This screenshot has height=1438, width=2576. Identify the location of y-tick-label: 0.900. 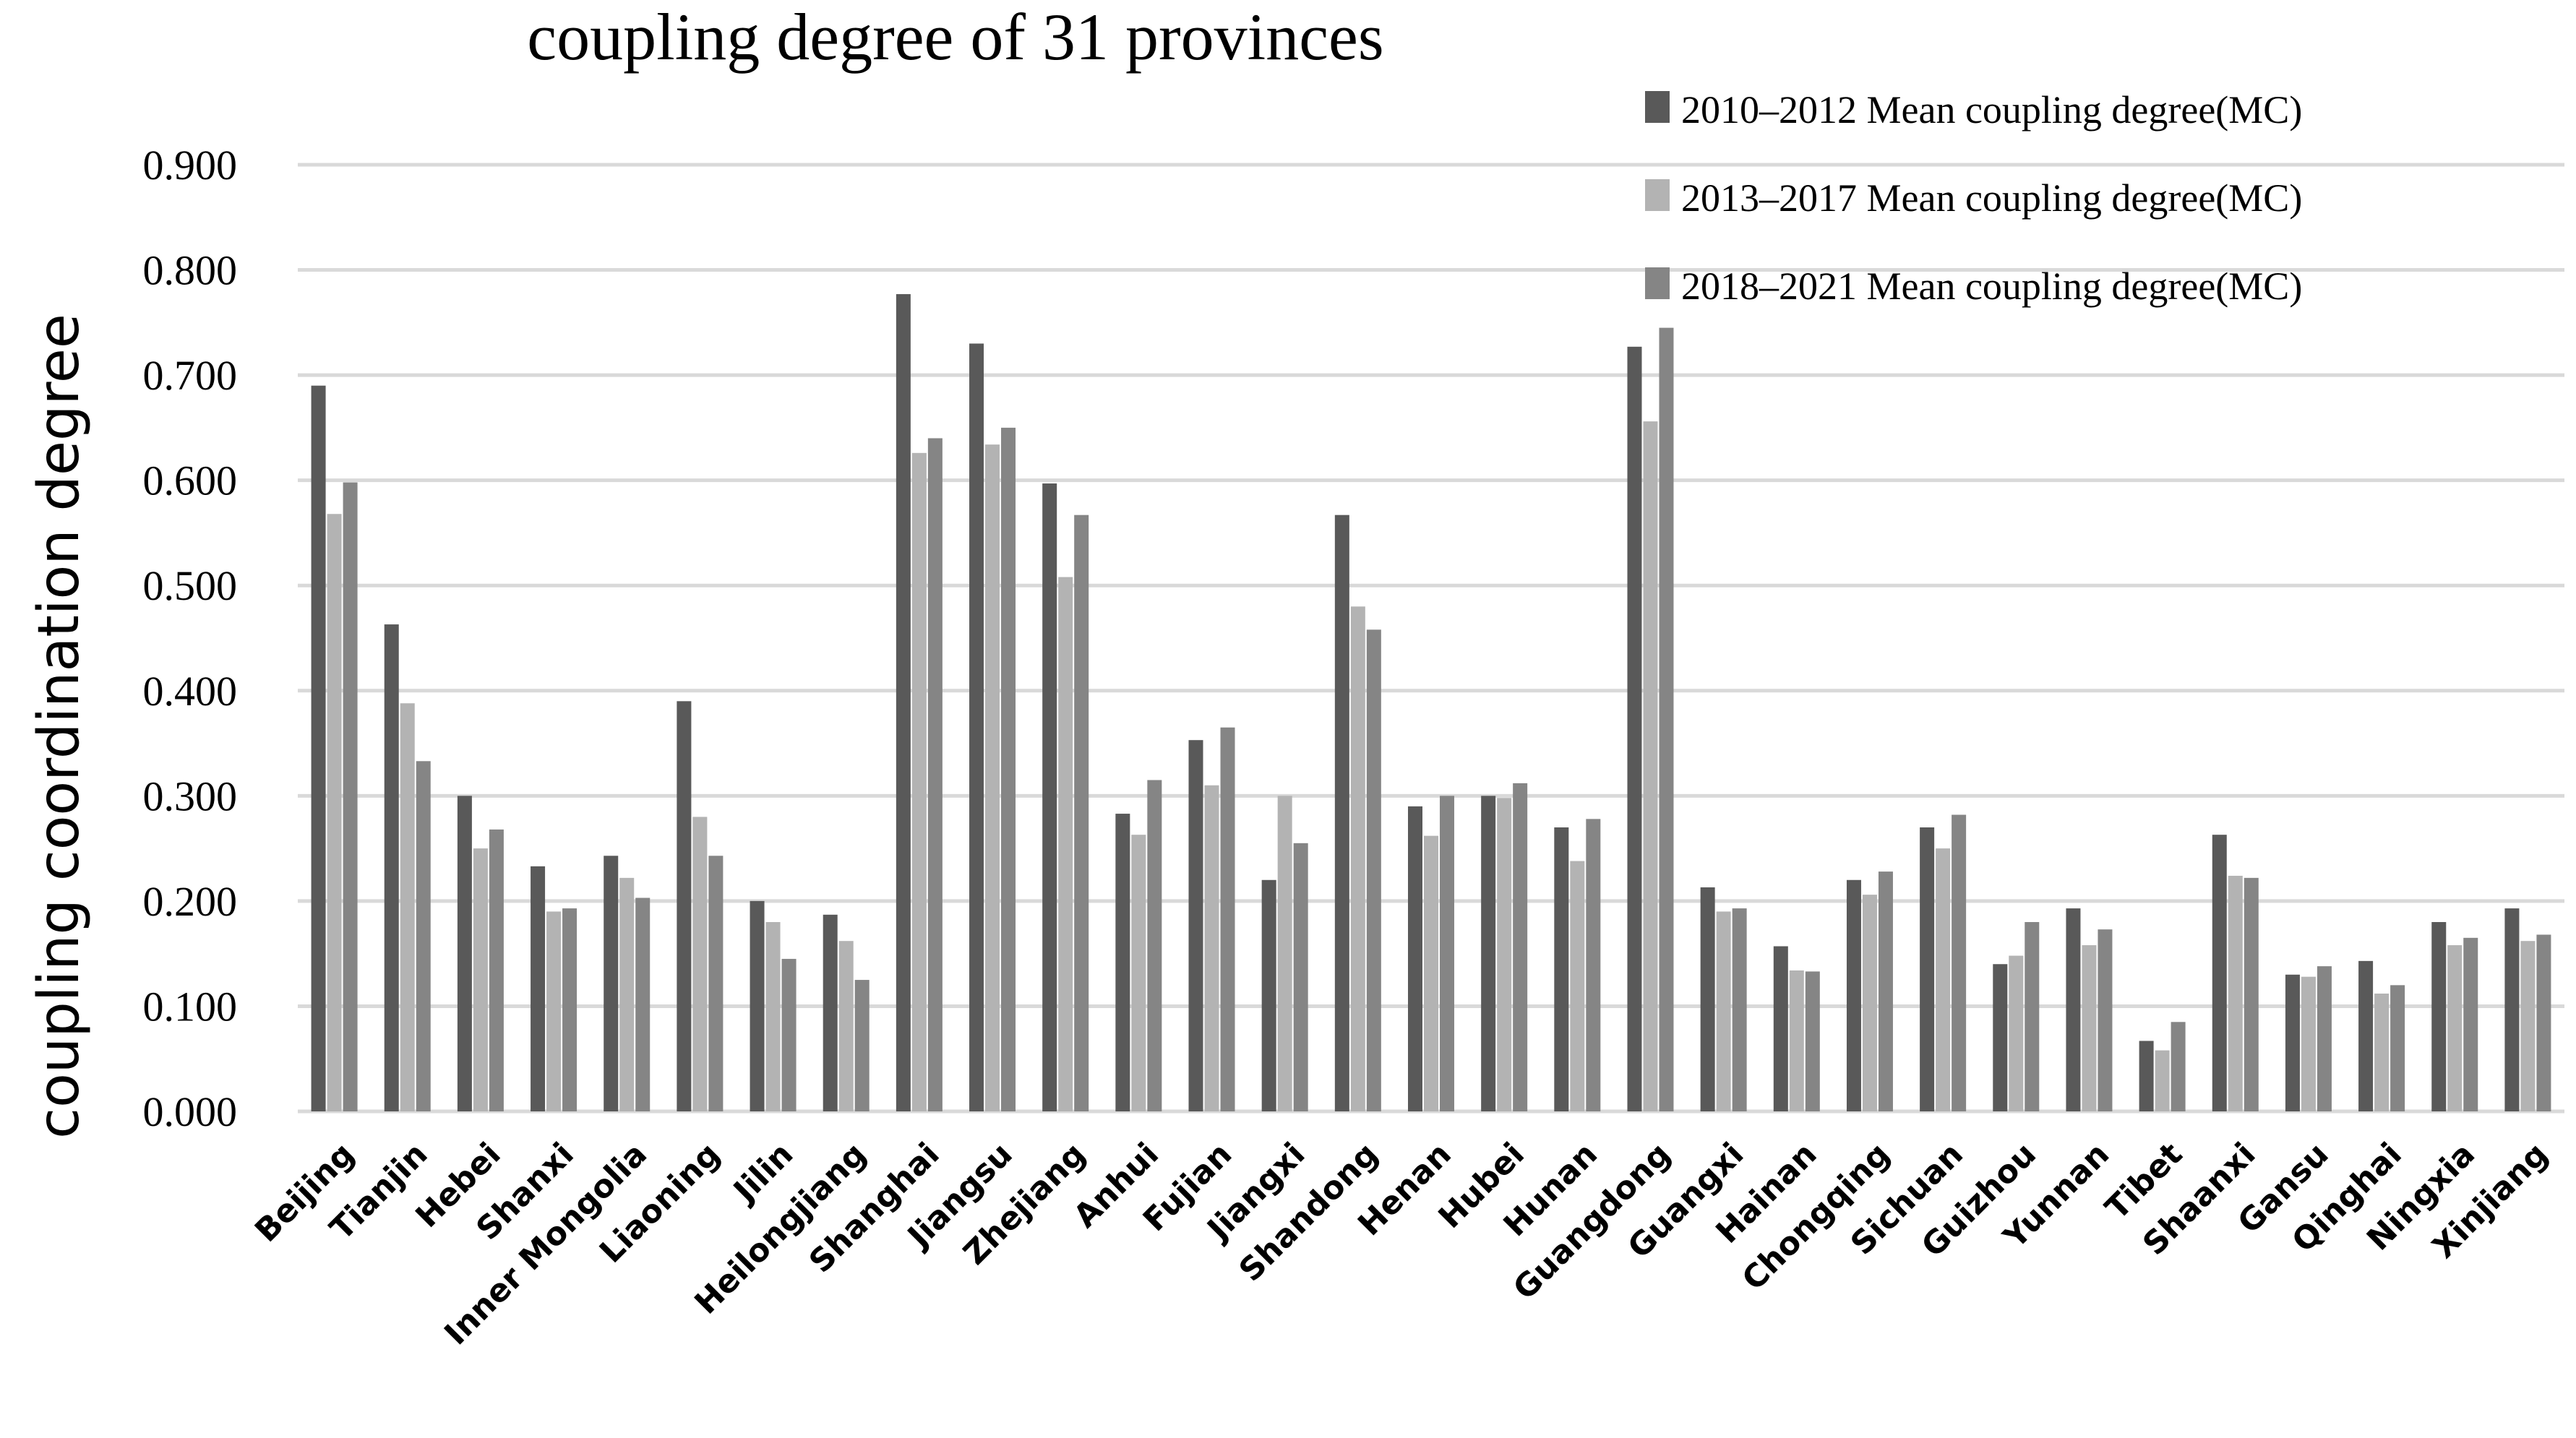
(190, 165).